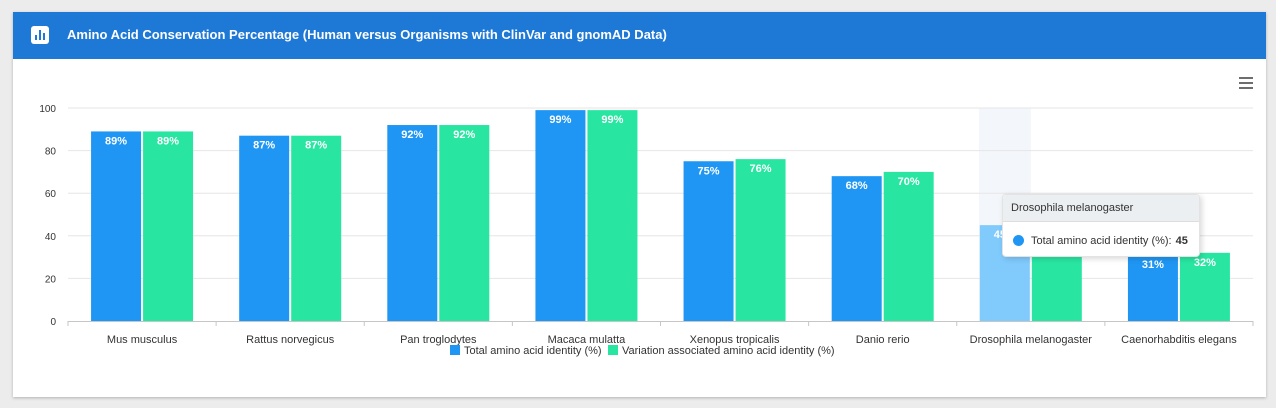 This screenshot has width=1276, height=408. I want to click on legend-marker-total, so click(455, 350).